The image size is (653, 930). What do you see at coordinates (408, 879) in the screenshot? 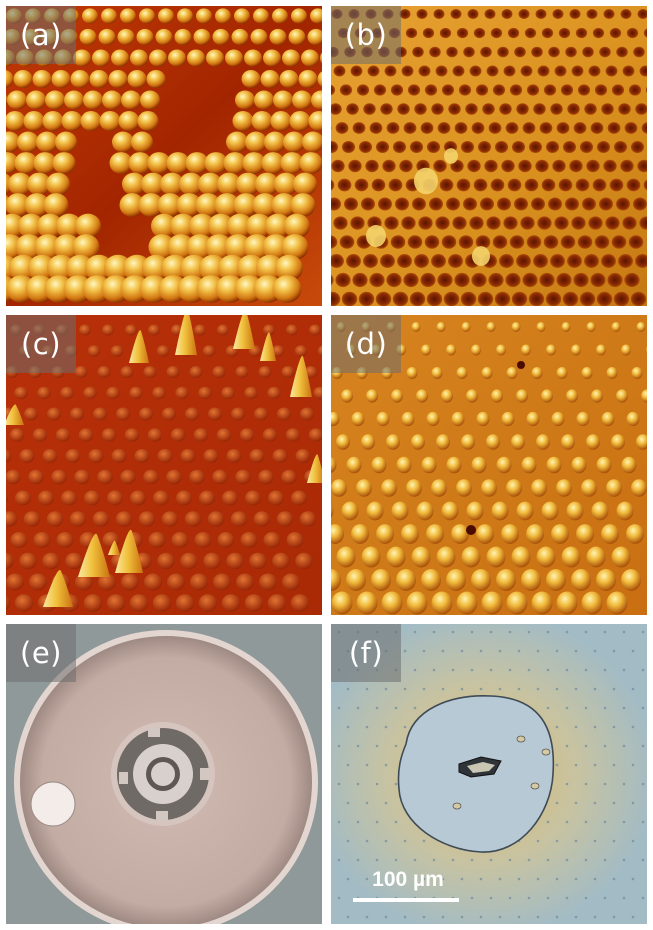
I see `scale-bar-label: 100 µm` at bounding box center [408, 879].